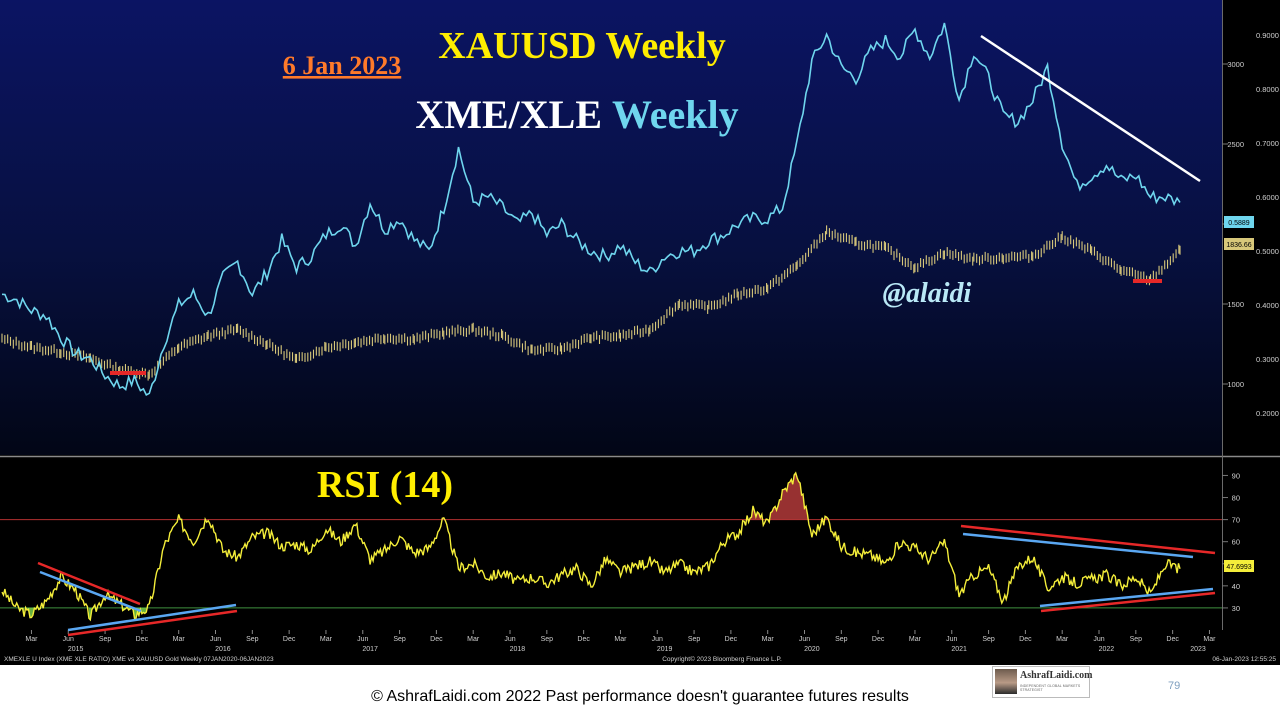  I want to click on time-axis-year-label: 2023, so click(1198, 649).